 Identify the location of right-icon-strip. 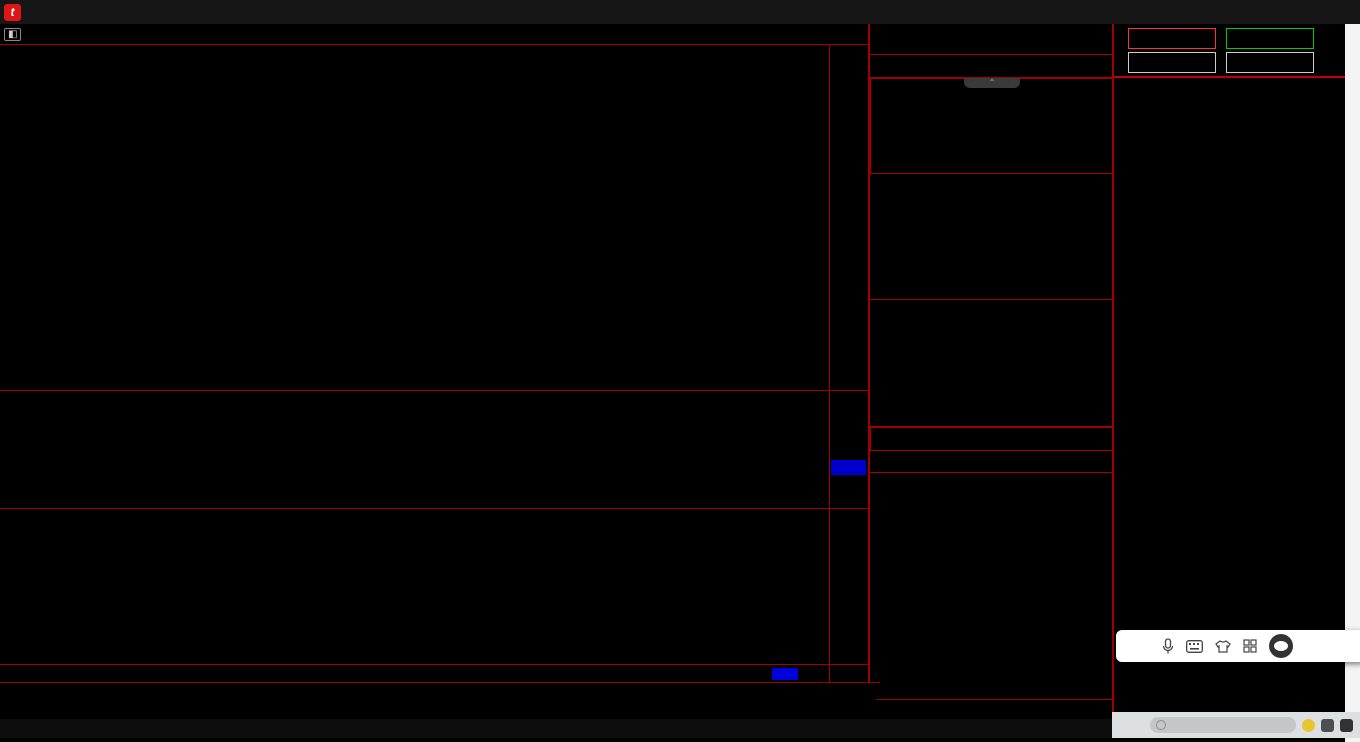
(1352, 383).